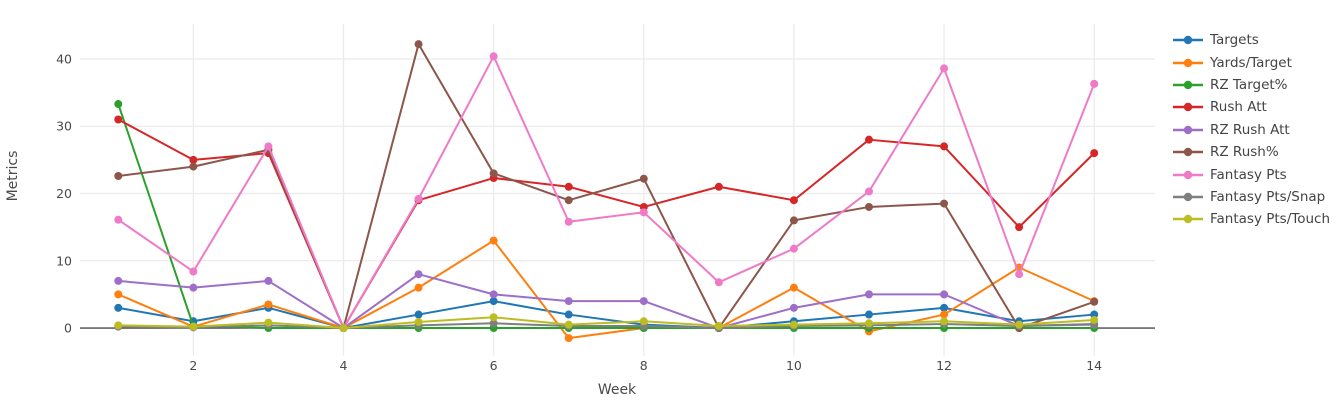  Describe the element at coordinates (1251, 197) in the screenshot. I see `legend-item-fantasy-pts-snap: Fantasy Pts/Snap` at that location.